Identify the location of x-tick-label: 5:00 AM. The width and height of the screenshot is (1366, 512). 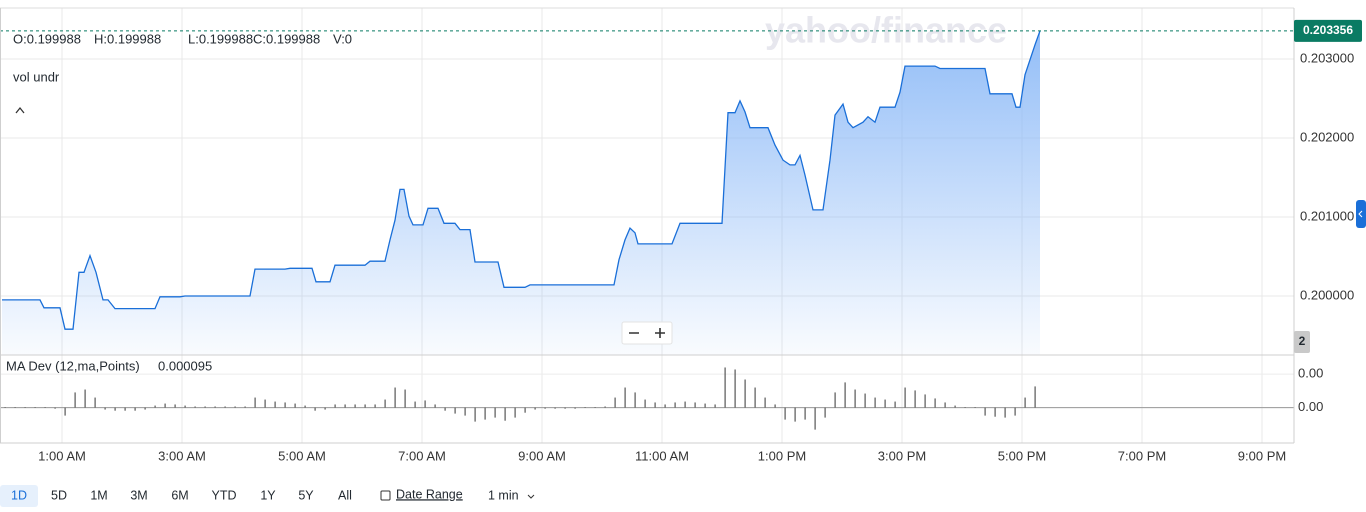
(302, 455).